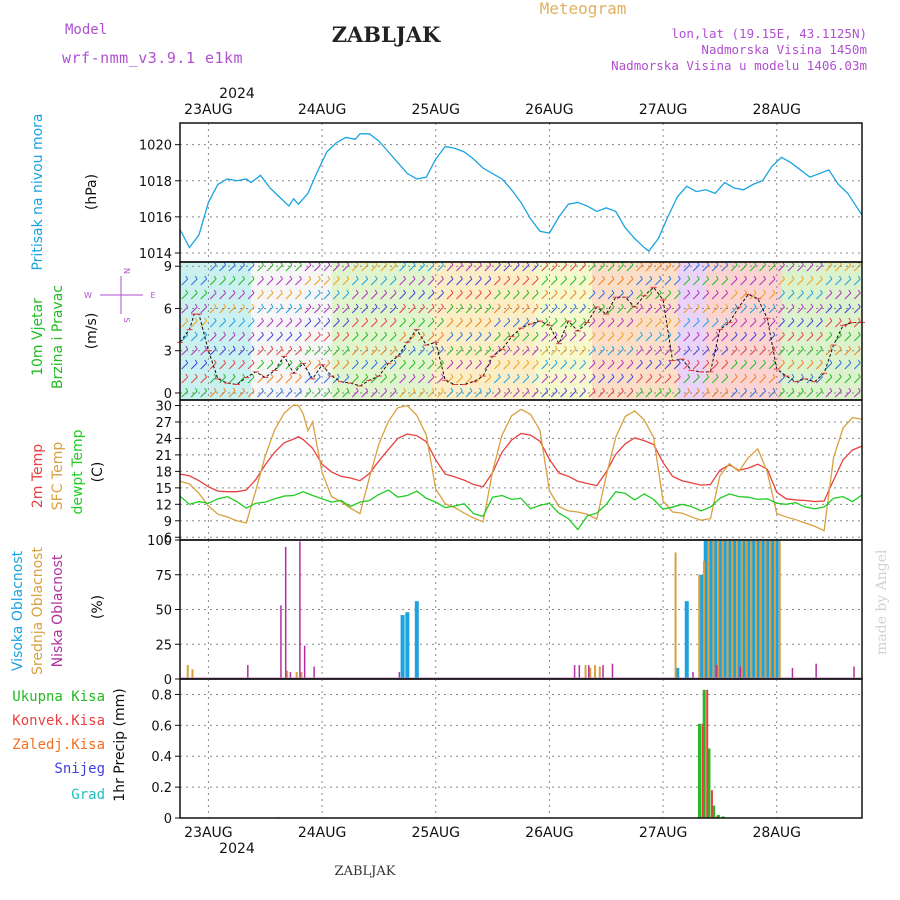 The height and width of the screenshot is (900, 900). Describe the element at coordinates (58, 745) in the screenshot. I see `legend-freezing: Zaledj.Kisa` at that location.